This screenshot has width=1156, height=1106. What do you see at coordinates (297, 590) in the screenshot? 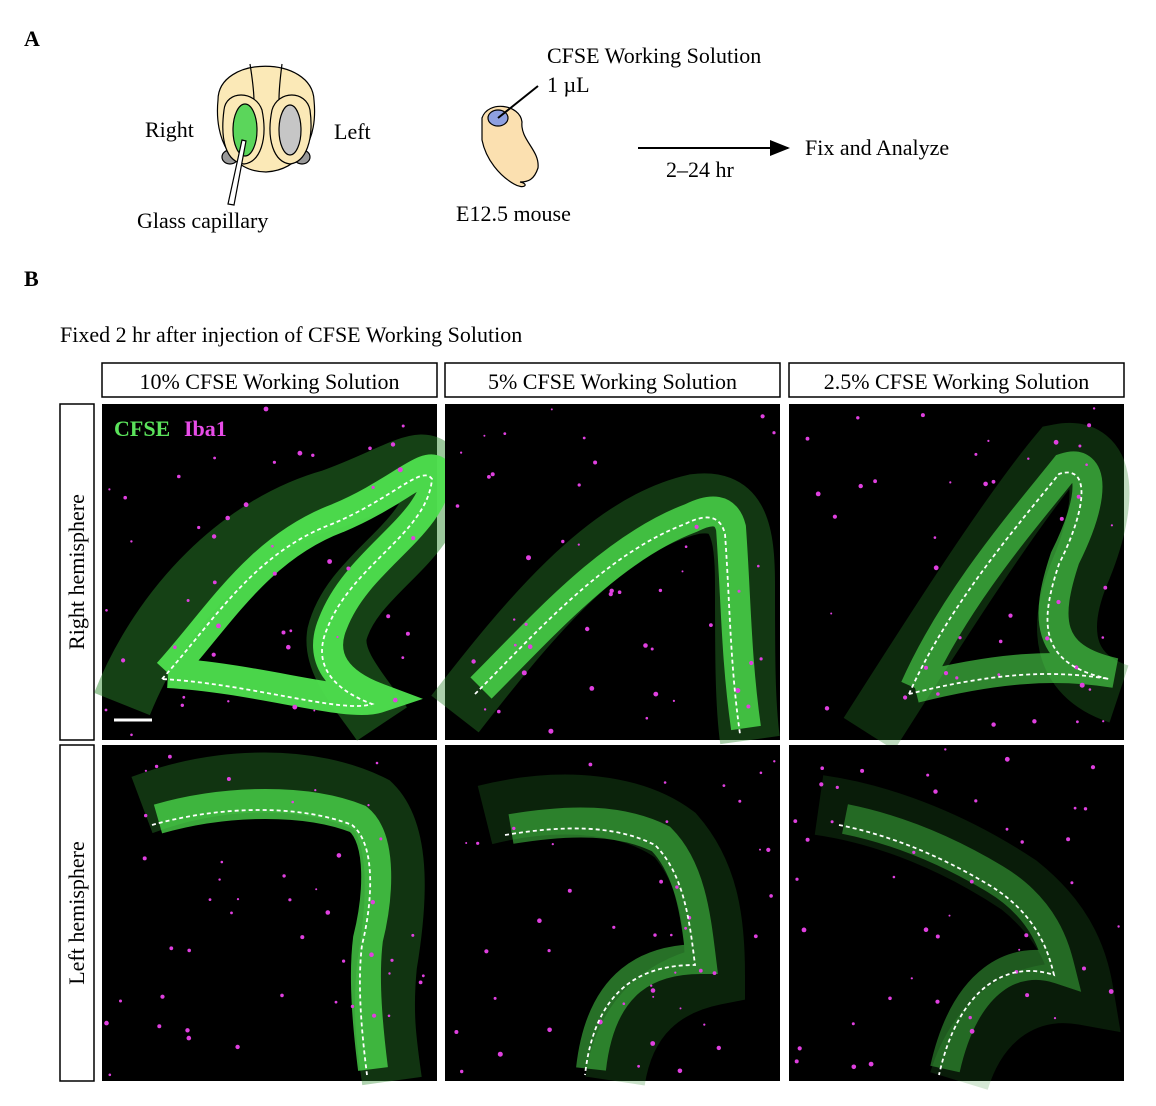
I see `ventricle-outline` at bounding box center [297, 590].